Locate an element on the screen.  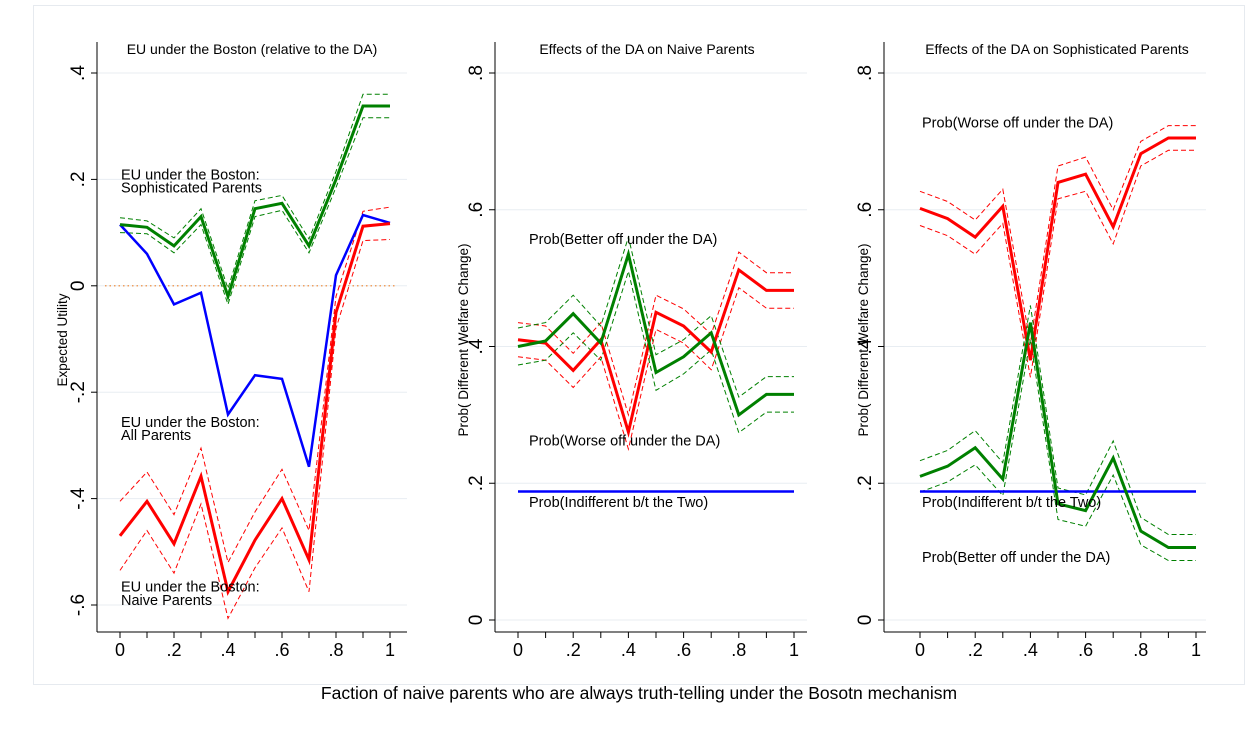
annotation-label: Sophisticated Parents is located at coordinates (191, 189).